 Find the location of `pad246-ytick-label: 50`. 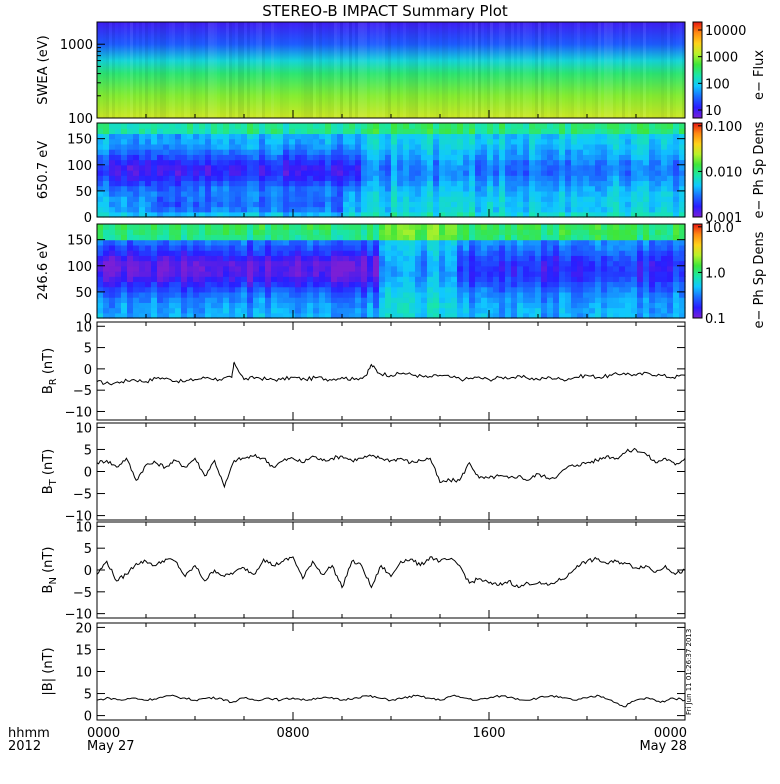

pad246-ytick-label: 50 is located at coordinates (83, 293).